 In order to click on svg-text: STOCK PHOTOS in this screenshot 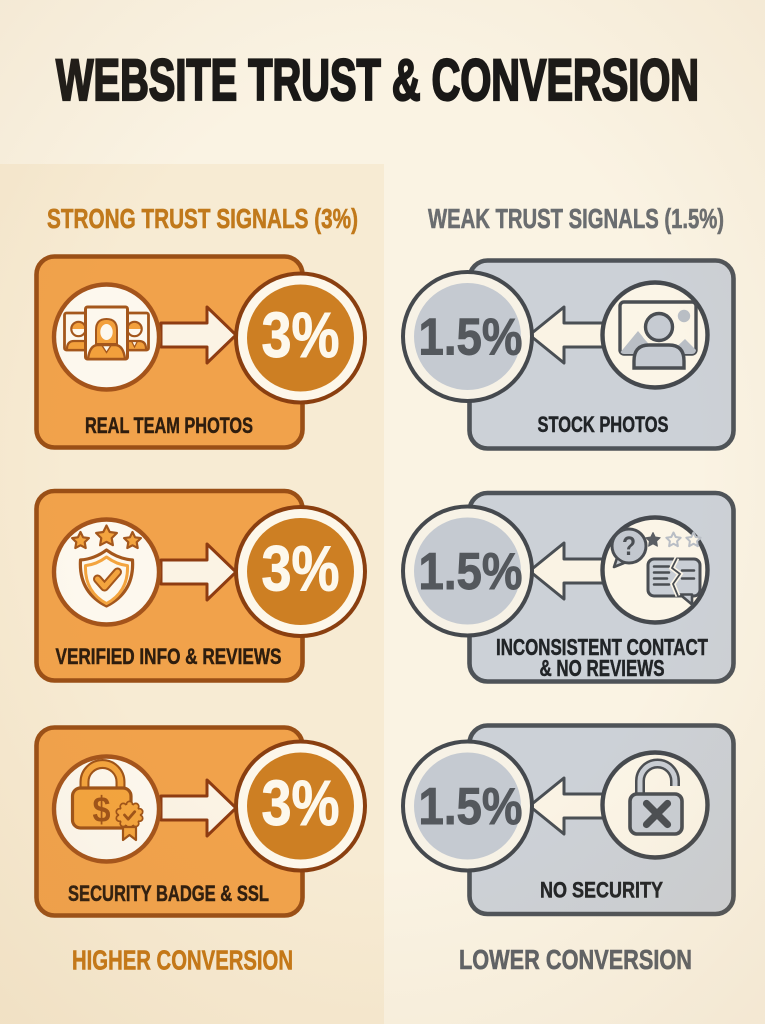, I will do `click(603, 424)`.